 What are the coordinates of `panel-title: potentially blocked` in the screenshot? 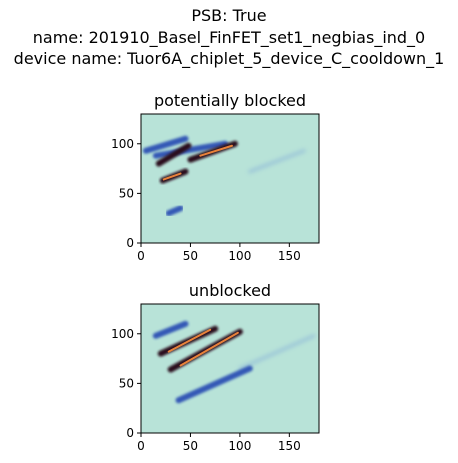 It's located at (230, 100).